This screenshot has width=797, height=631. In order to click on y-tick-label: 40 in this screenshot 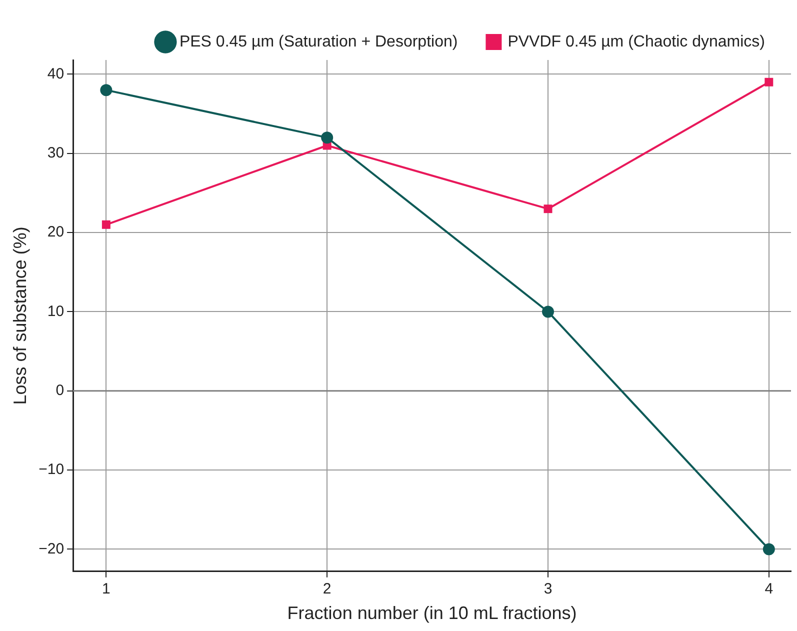, I will do `click(55, 73)`.